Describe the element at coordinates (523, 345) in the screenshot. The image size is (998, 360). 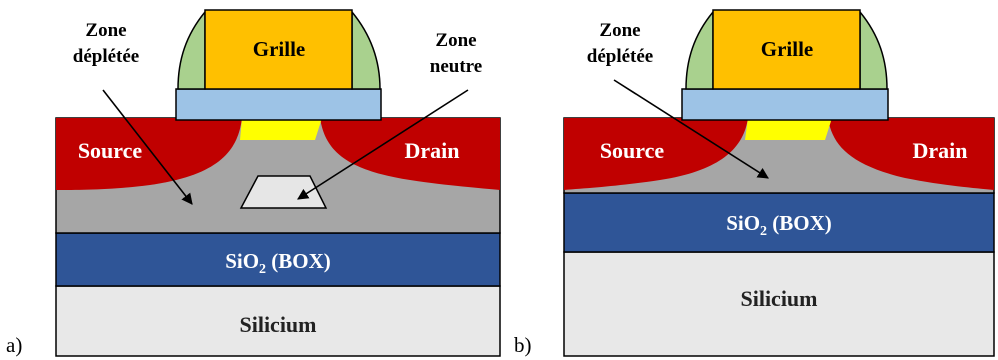
I see `panel-letter-b: b)` at that location.